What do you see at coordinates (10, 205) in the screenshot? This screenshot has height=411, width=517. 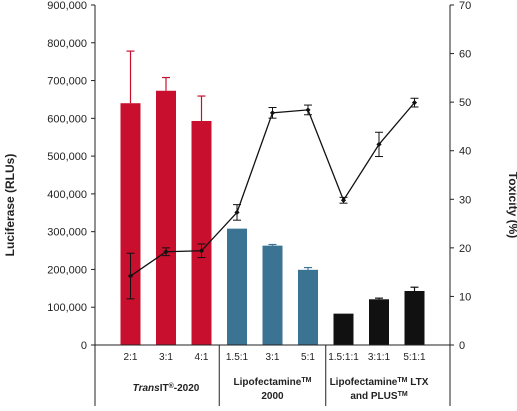 I see `y-axis-left-title: Luciferase (RLUs)` at bounding box center [10, 205].